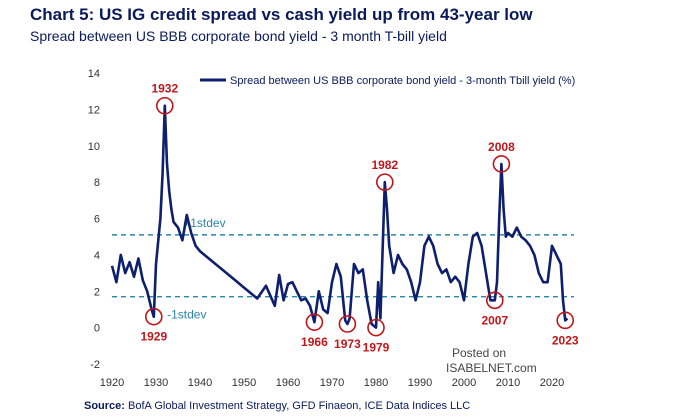 The height and width of the screenshot is (419, 682). Describe the element at coordinates (479, 353) in the screenshot. I see `watermark-line1: Posted on` at that location.